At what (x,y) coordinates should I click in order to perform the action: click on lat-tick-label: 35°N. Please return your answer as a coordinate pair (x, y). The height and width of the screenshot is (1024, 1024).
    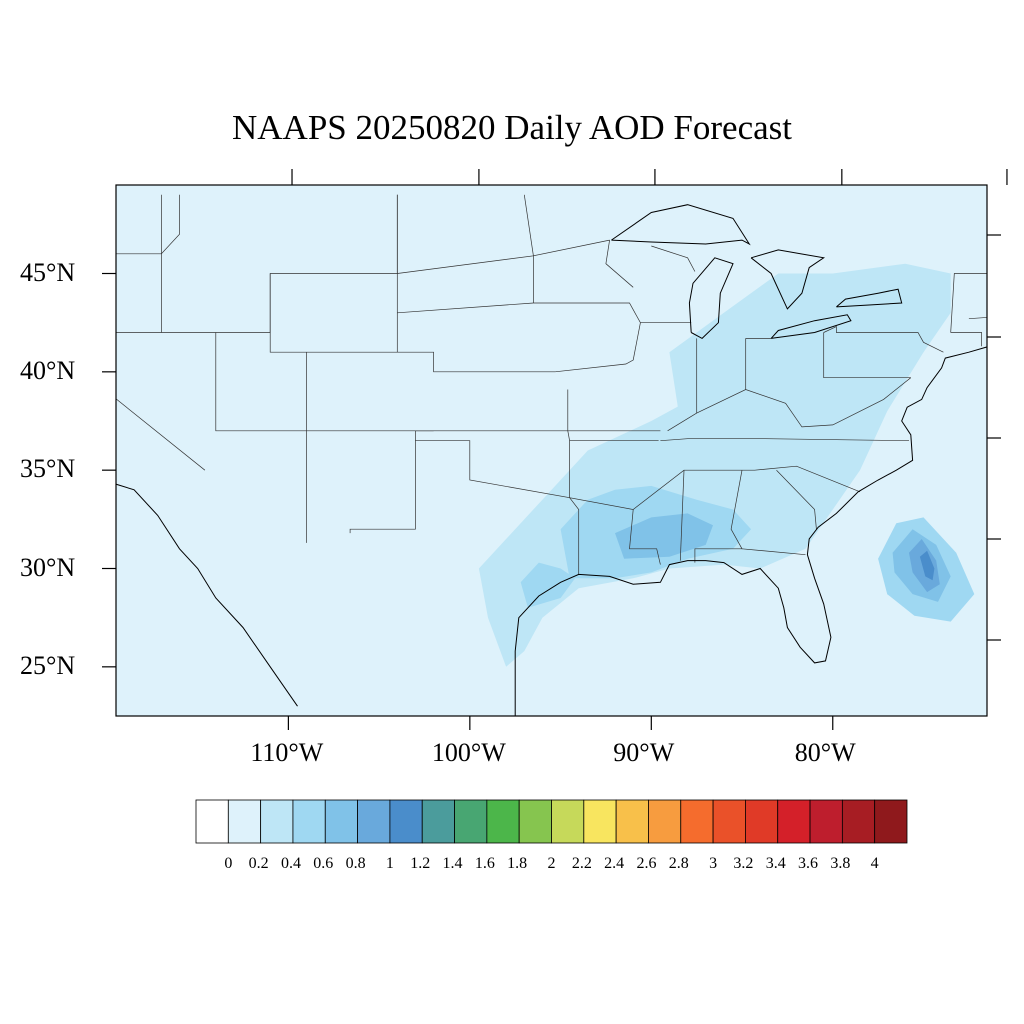
    Looking at the image, I should click on (48, 469).